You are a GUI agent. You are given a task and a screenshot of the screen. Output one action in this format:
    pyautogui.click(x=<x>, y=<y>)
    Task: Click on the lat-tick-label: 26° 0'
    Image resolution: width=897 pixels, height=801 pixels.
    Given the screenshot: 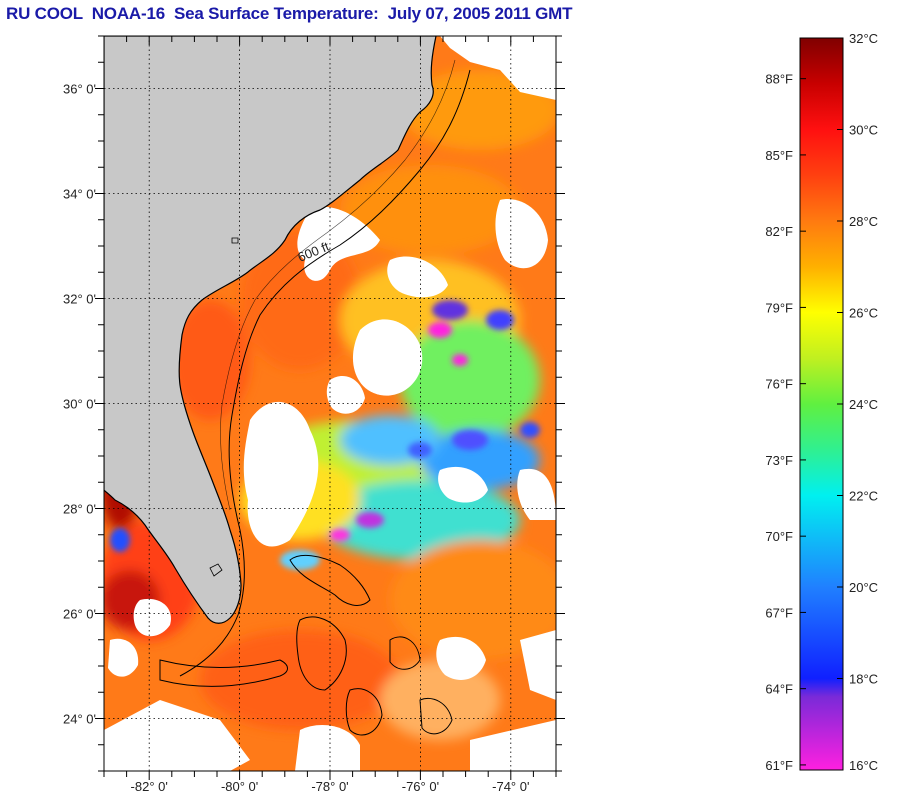 What is the action you would take?
    pyautogui.click(x=79, y=614)
    